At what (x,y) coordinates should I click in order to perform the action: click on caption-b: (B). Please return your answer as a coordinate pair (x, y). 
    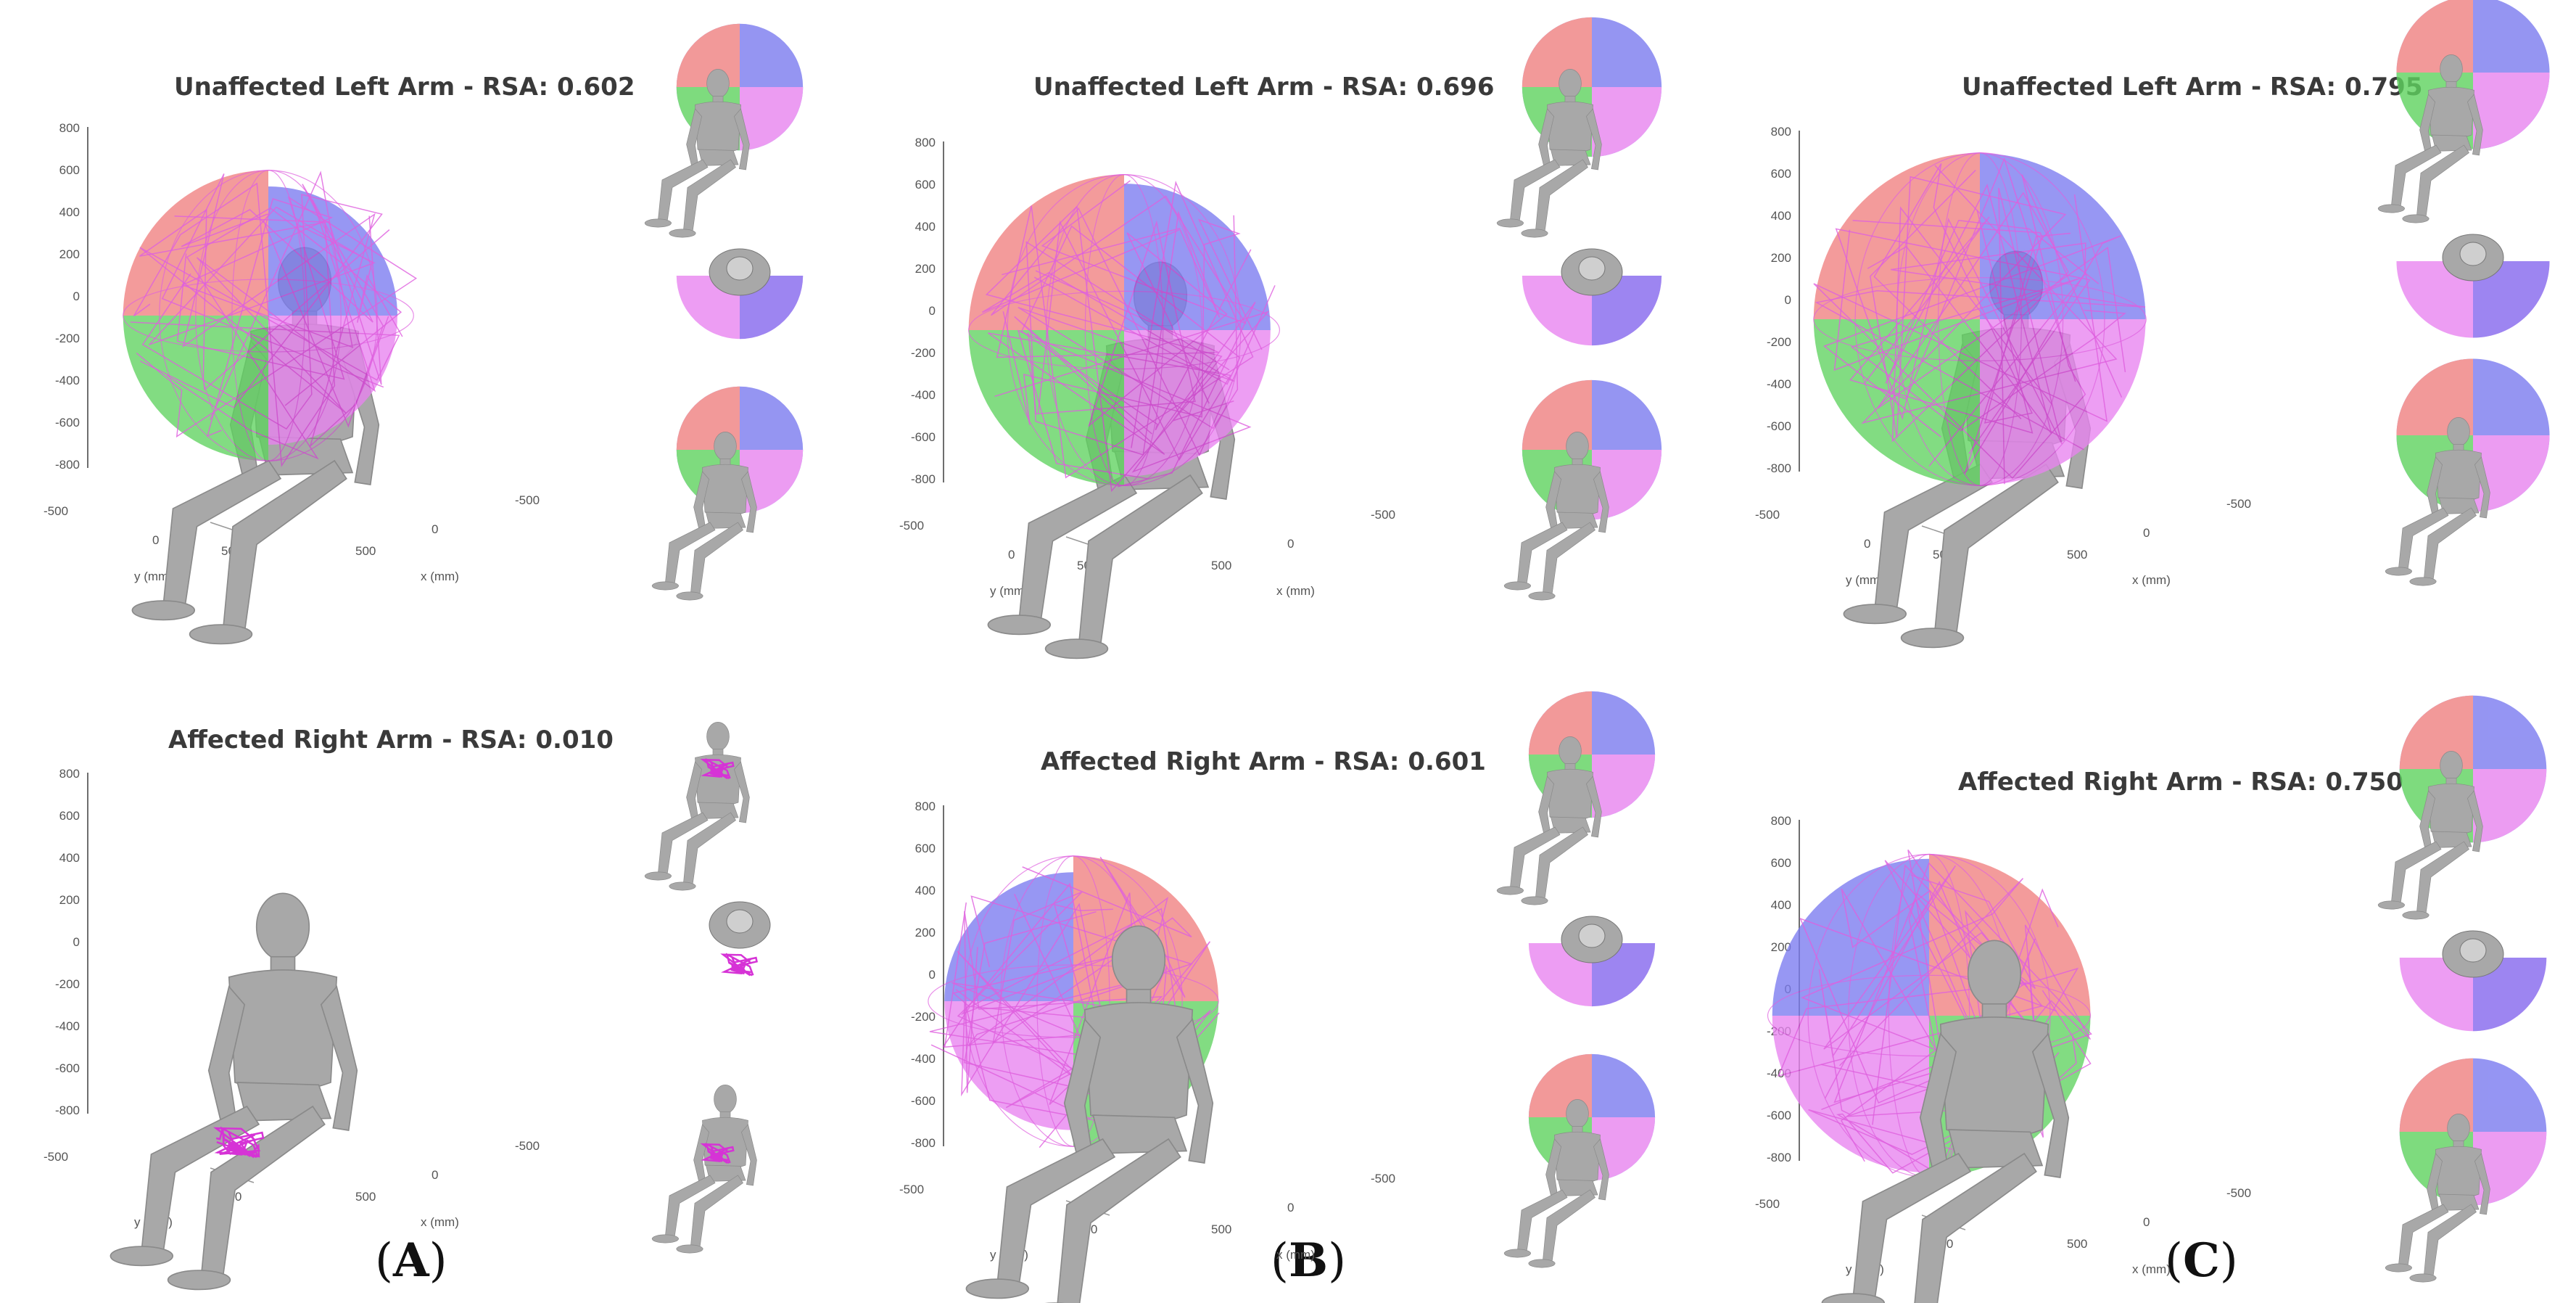
    Looking at the image, I should click on (1309, 1260).